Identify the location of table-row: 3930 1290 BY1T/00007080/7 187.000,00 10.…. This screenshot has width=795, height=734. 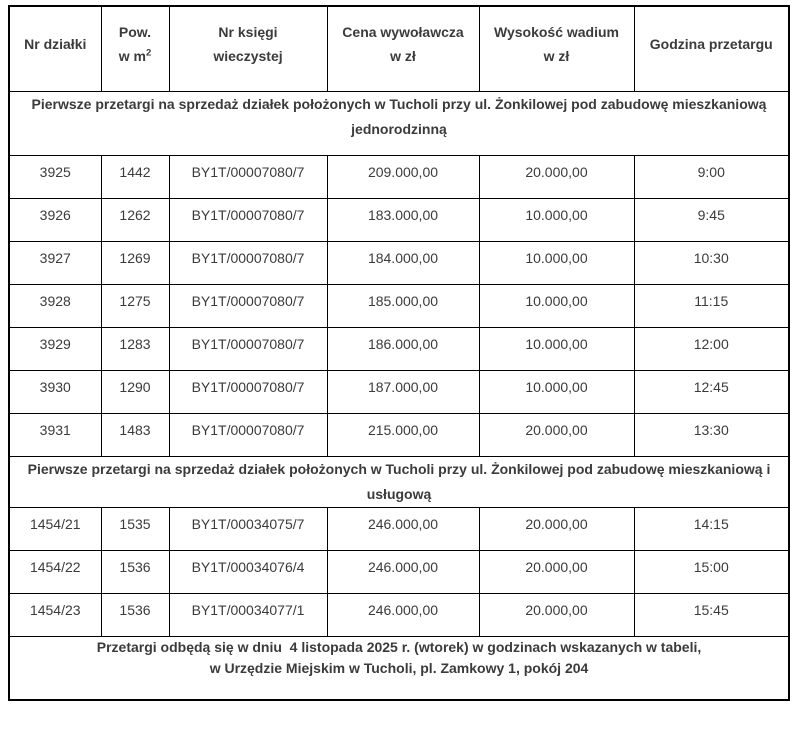
(399, 391).